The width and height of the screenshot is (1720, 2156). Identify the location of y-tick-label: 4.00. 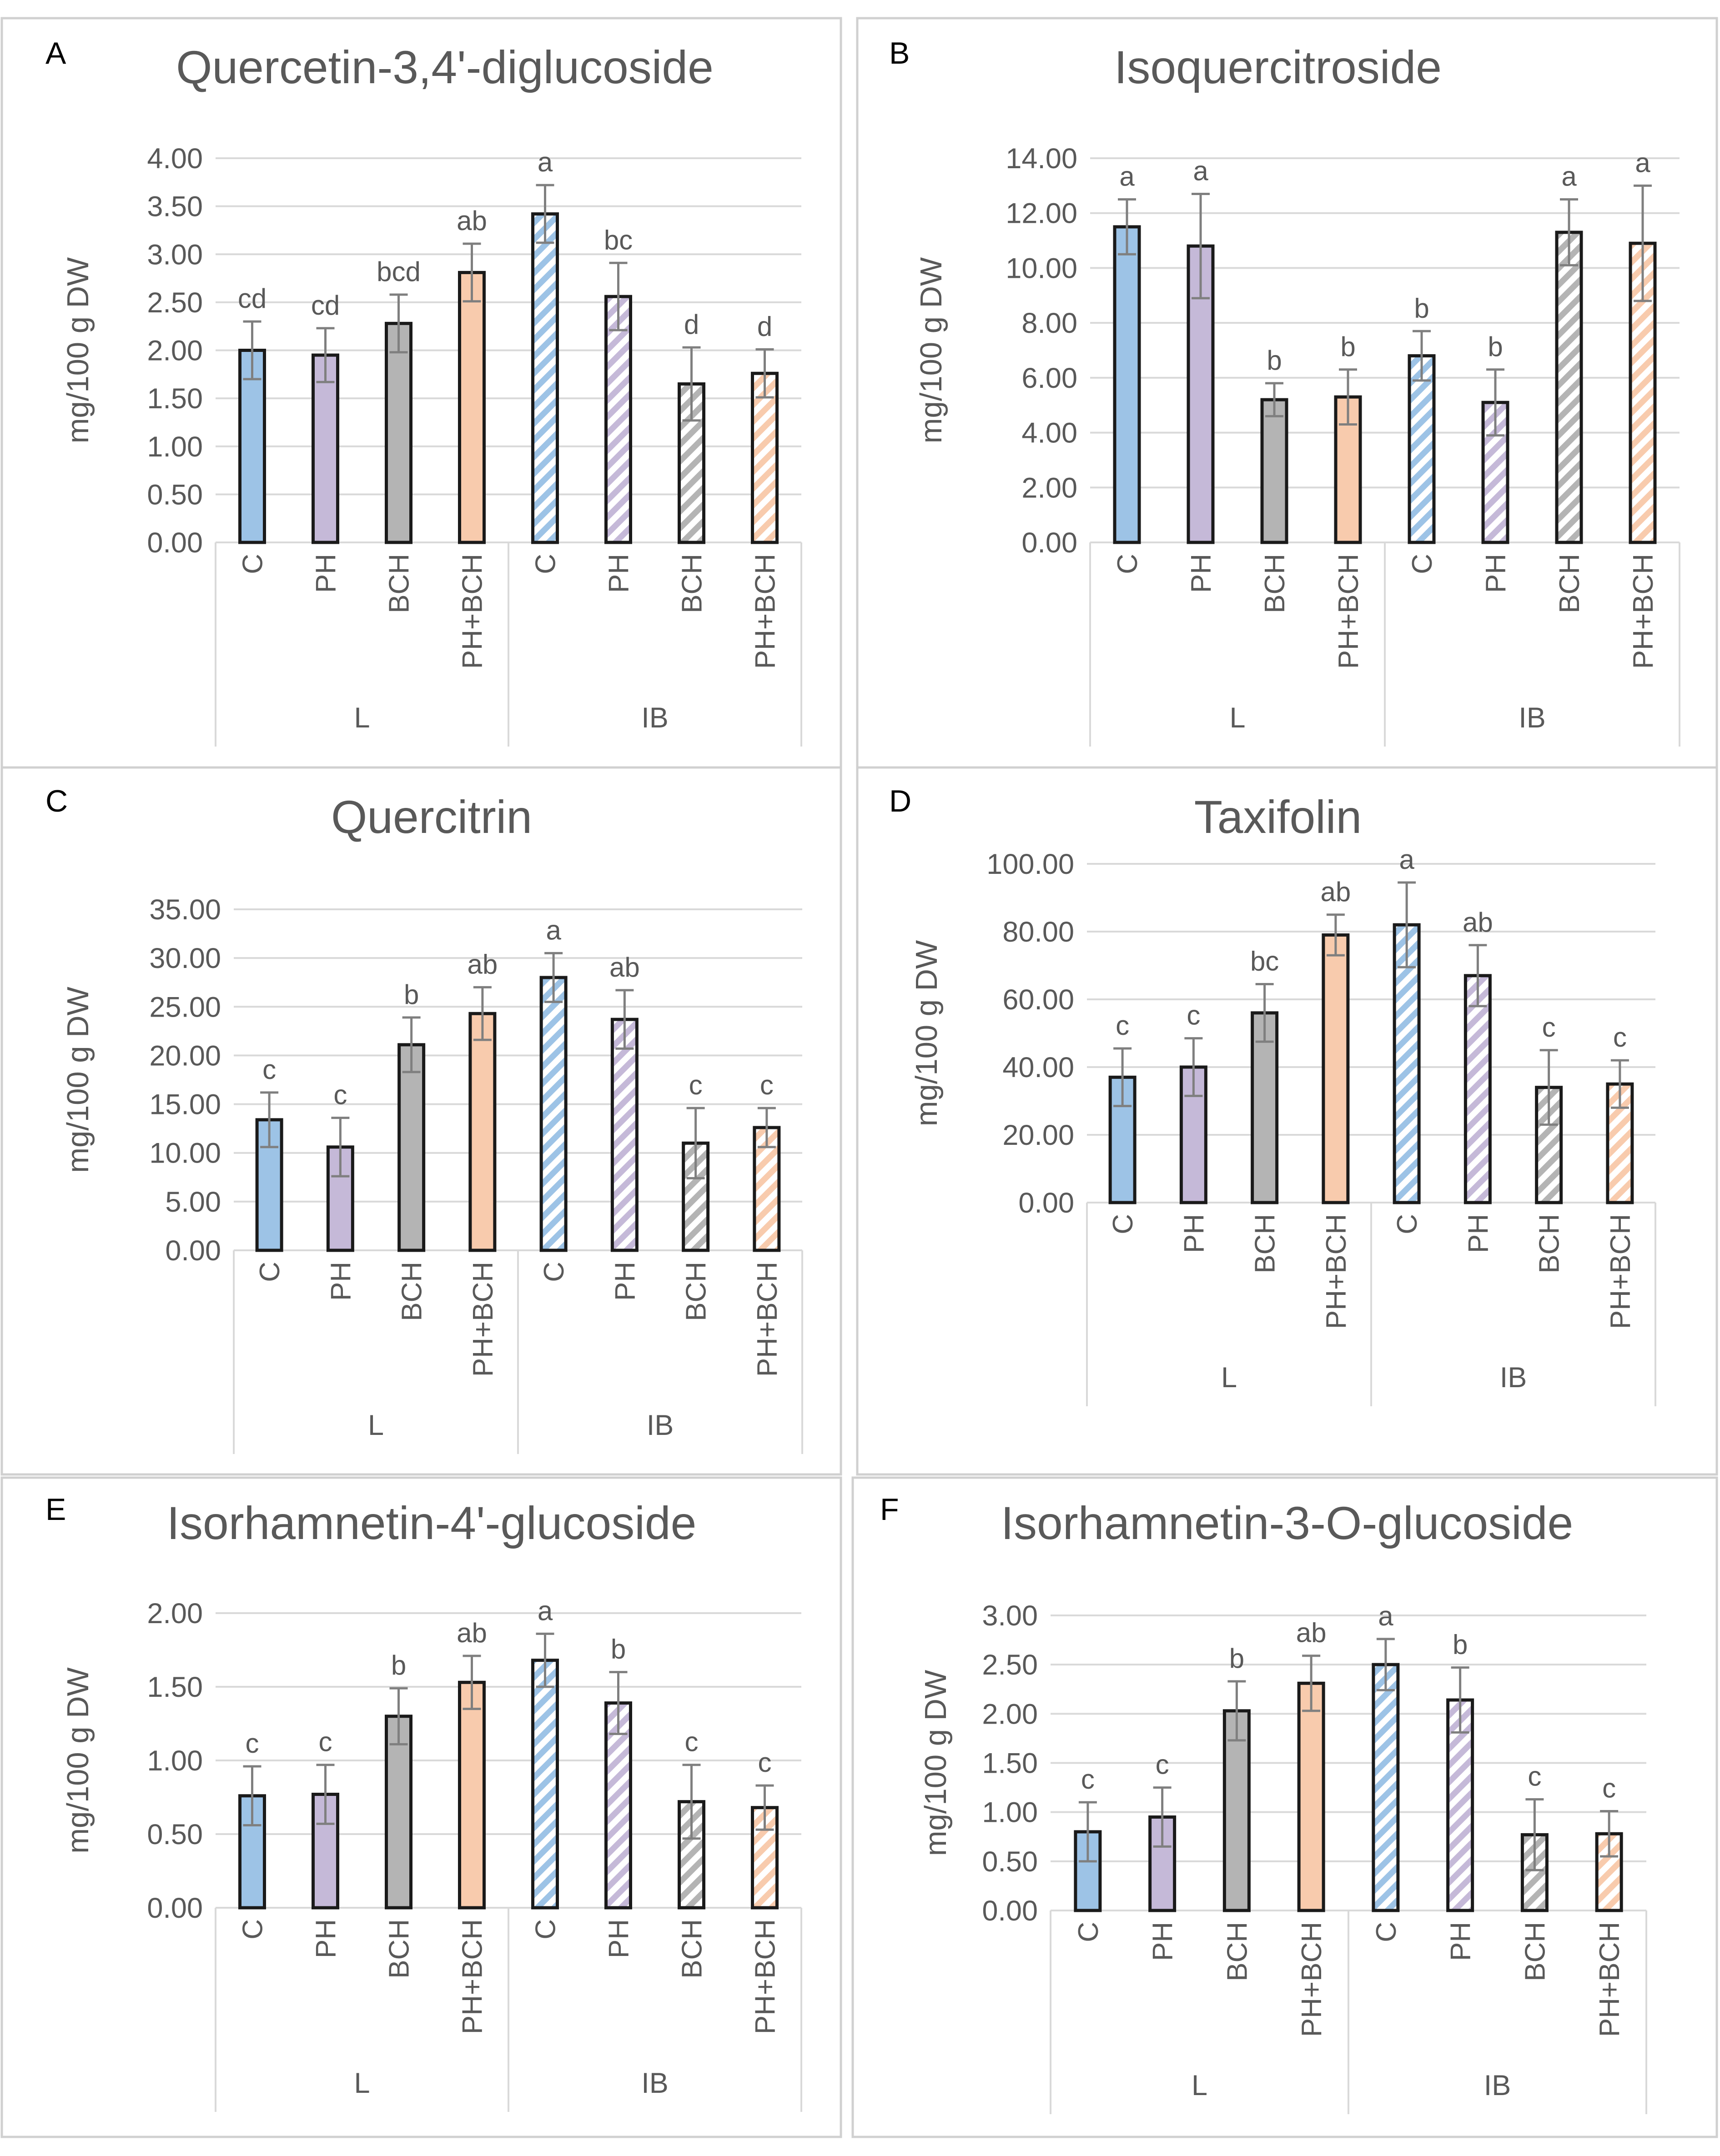
(1049, 433).